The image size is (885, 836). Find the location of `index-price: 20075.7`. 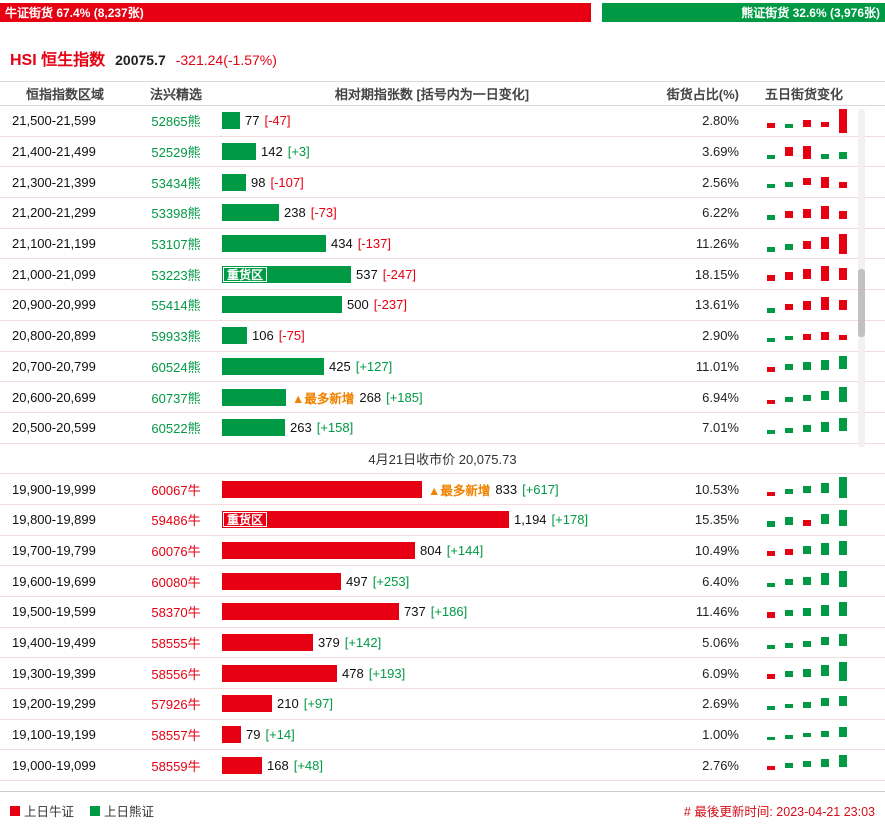

index-price: 20075.7 is located at coordinates (140, 60).